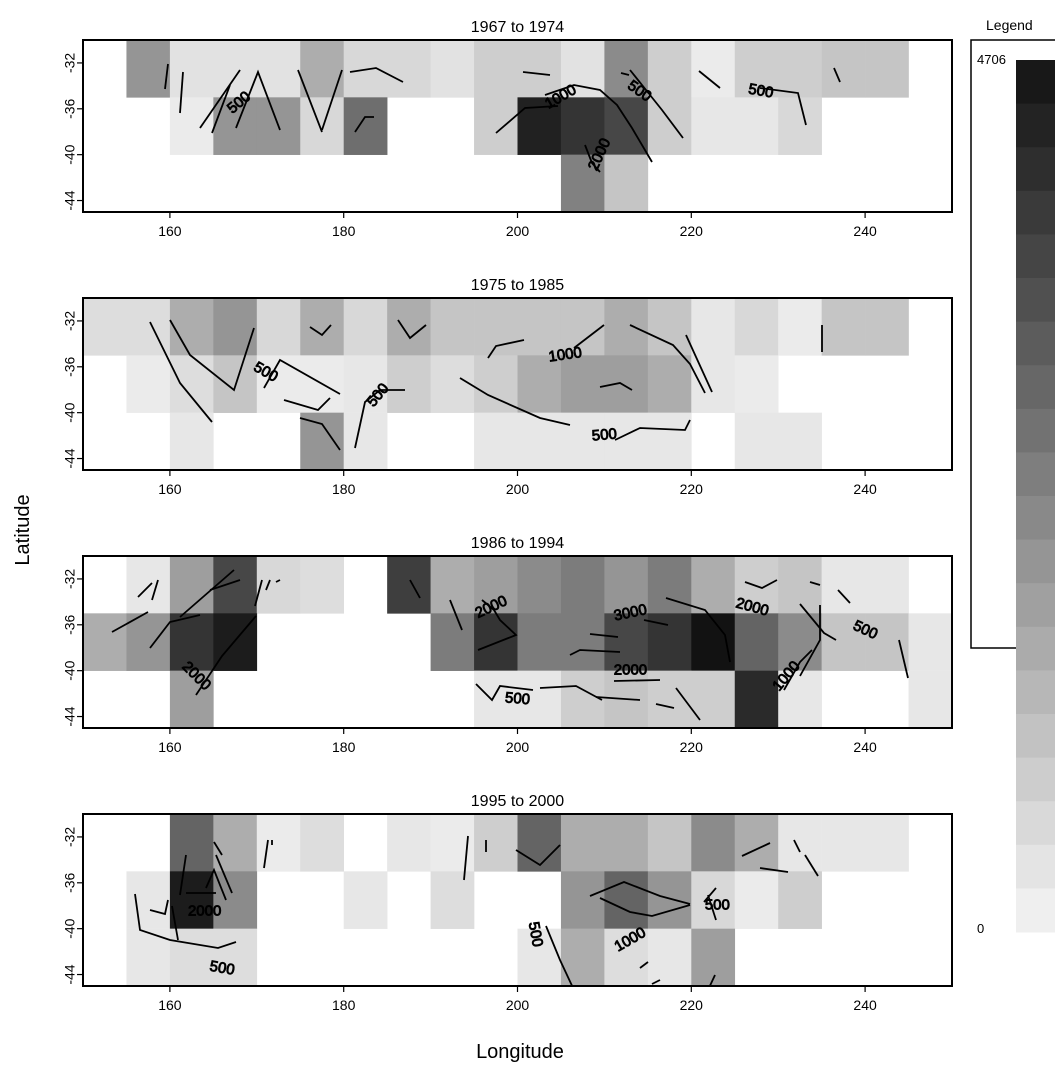 Image resolution: width=1055 pixels, height=1073 pixels. I want to click on panel-title: 1967 to 1974, so click(518, 27).